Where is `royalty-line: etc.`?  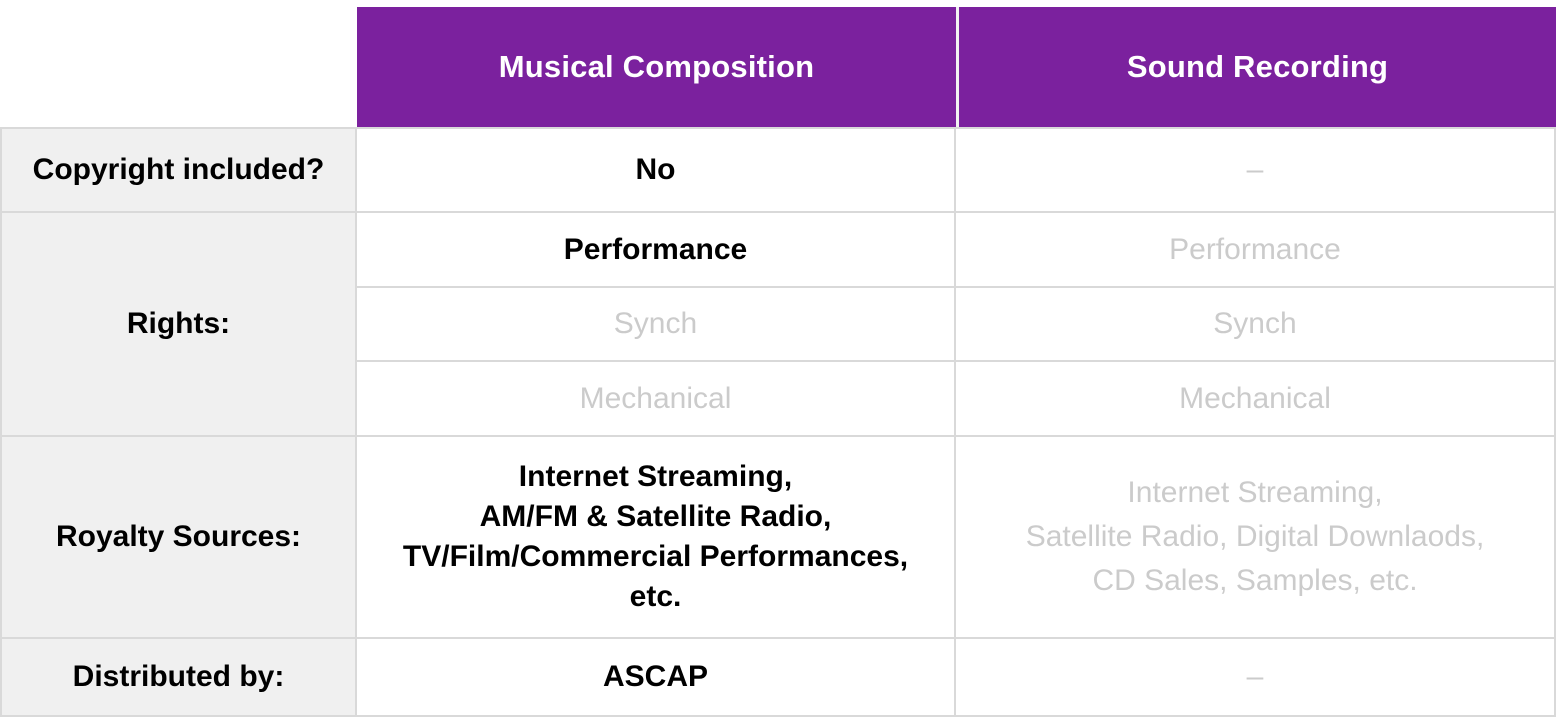
royalty-line: etc. is located at coordinates (655, 596).